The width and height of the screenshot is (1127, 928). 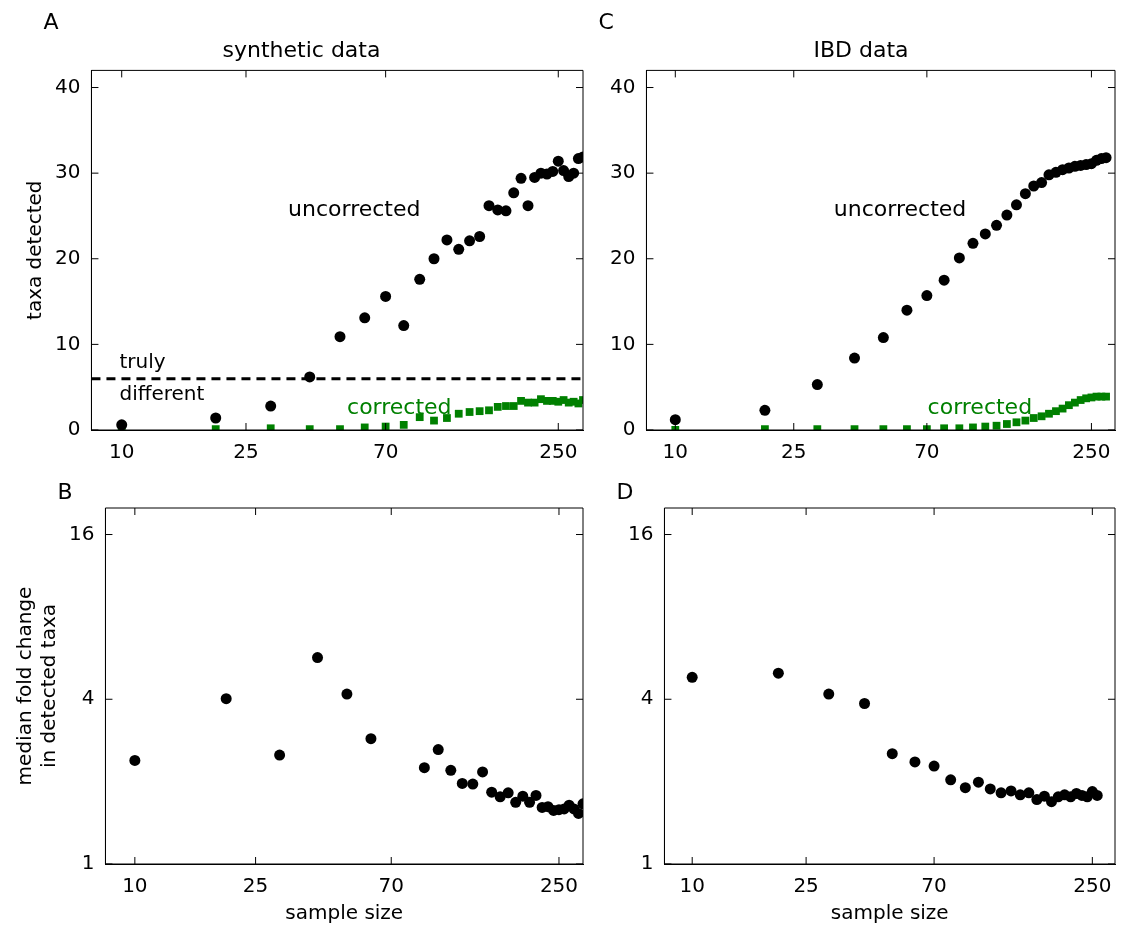 I want to click on ref-line-label: truly different, so click(x=162, y=376).